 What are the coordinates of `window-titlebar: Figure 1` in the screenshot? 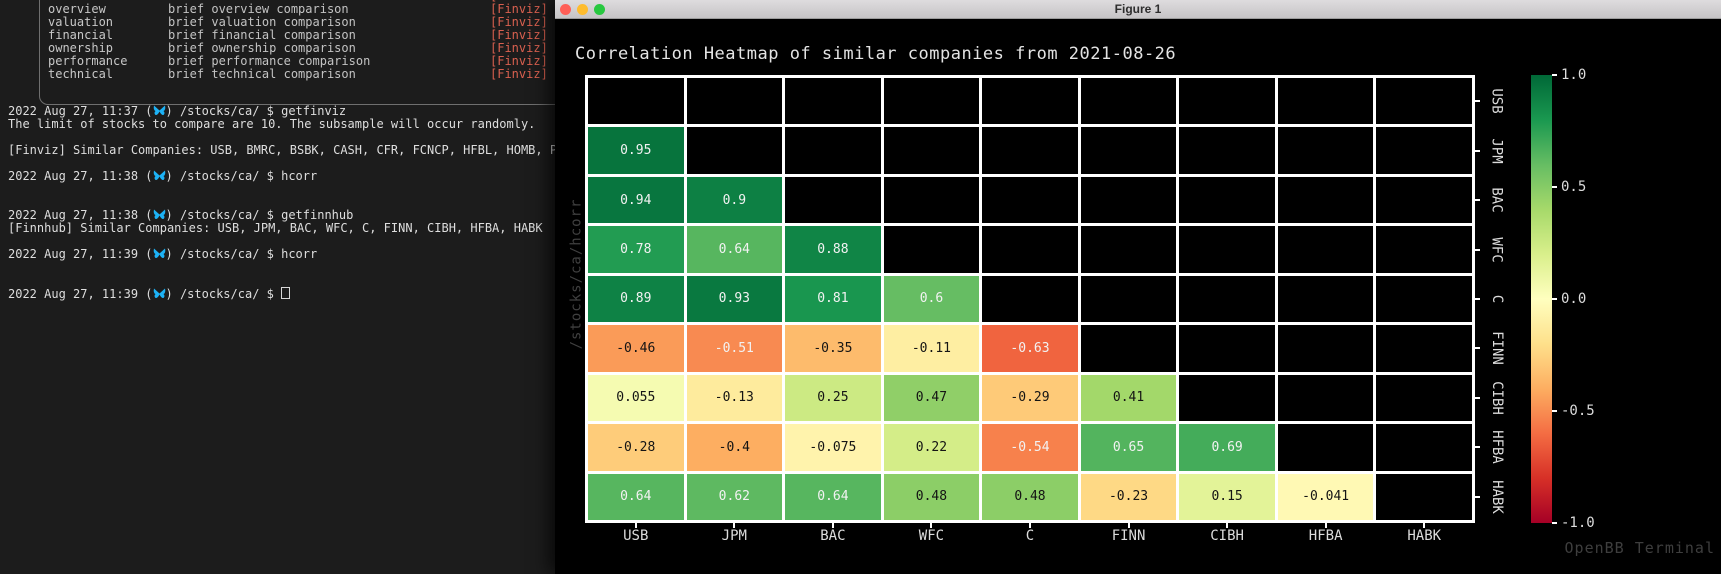 It's located at (1138, 9).